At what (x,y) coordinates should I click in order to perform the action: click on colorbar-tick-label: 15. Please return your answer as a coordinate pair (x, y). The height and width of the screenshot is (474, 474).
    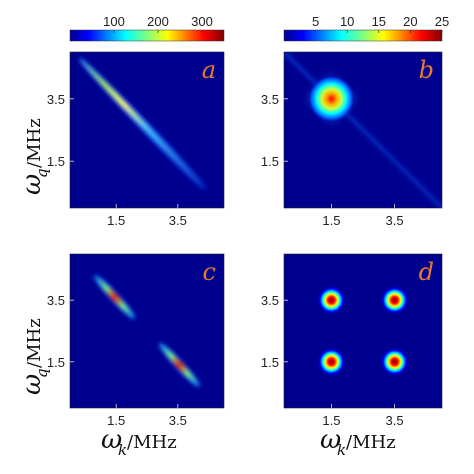
    Looking at the image, I should click on (379, 21).